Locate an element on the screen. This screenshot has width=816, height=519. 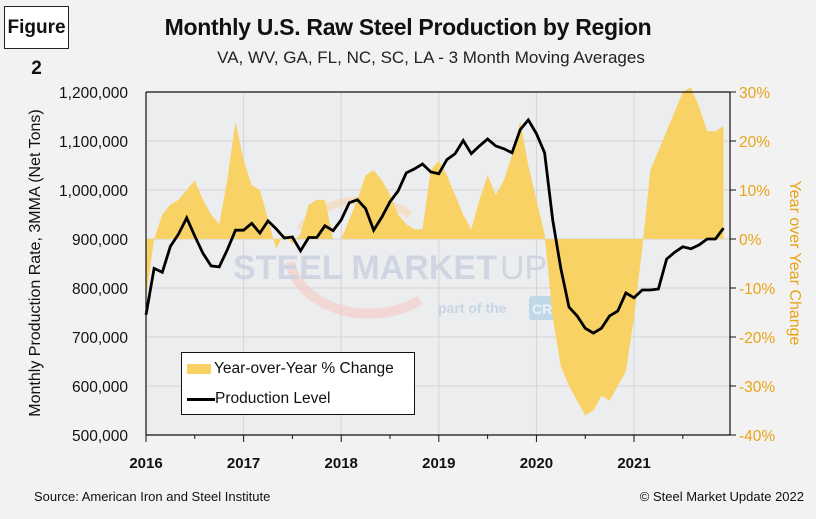
x-tick-label: 2020 is located at coordinates (536, 463).